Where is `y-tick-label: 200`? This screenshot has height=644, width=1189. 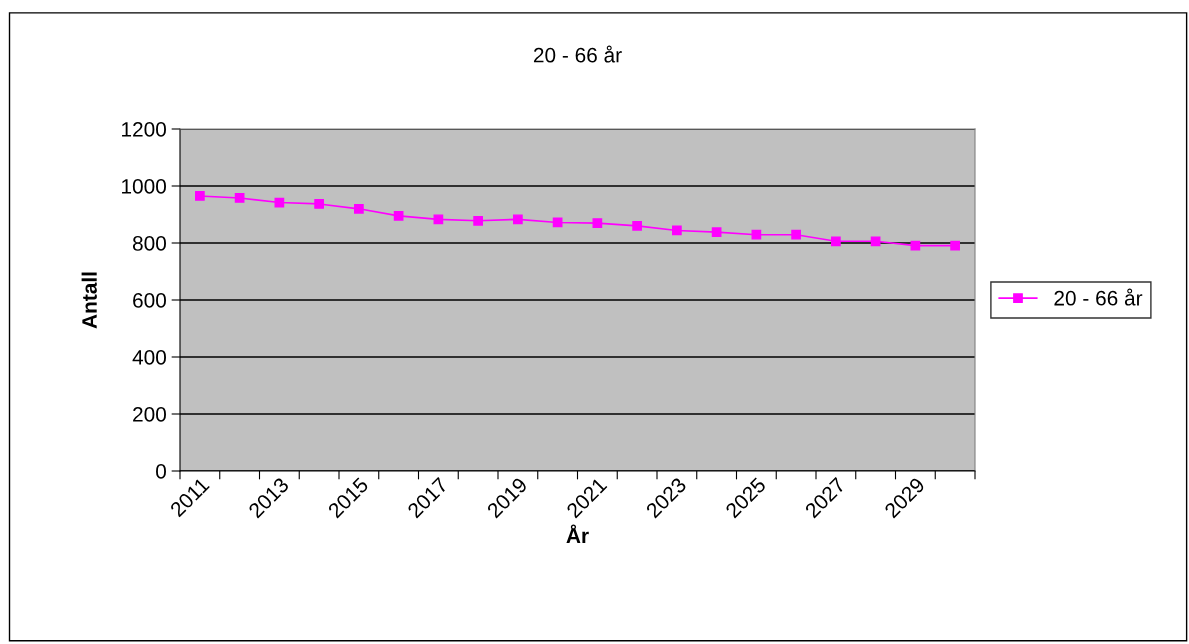
y-tick-label: 200 is located at coordinates (149, 414).